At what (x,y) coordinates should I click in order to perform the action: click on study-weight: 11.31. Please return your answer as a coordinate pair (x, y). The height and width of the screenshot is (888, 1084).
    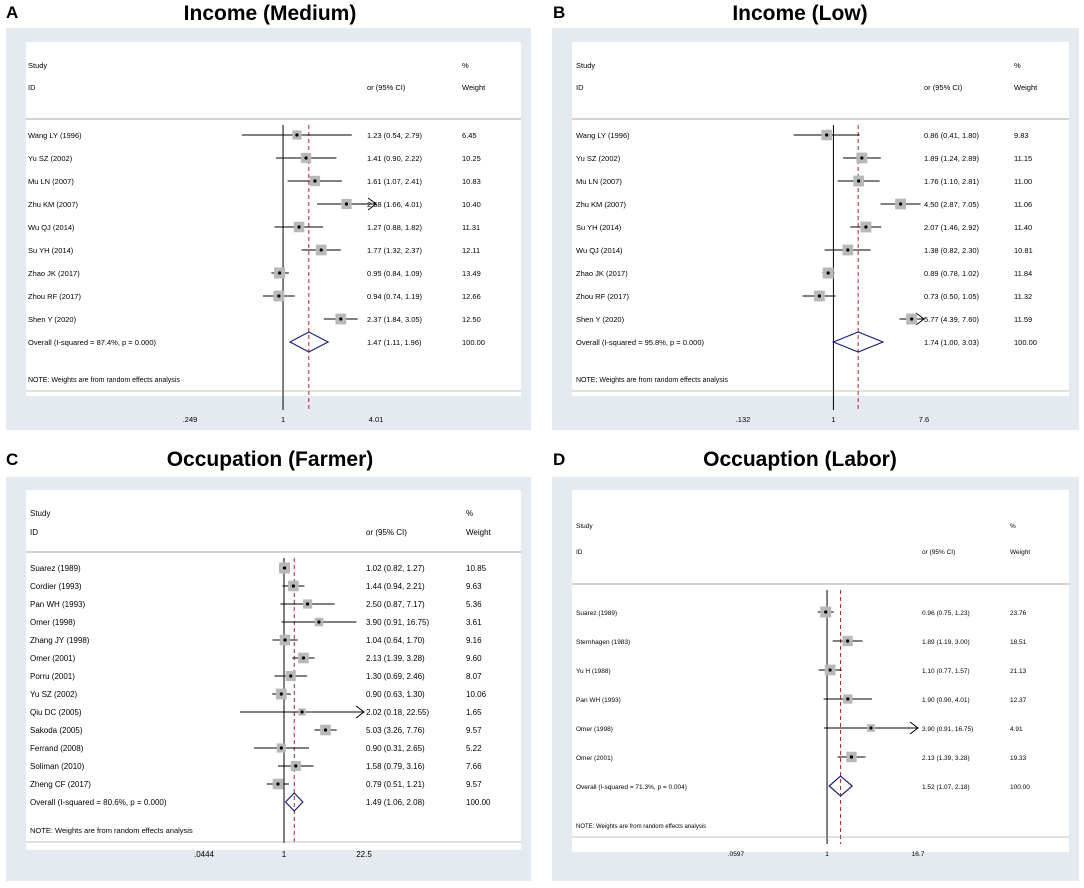
    Looking at the image, I should click on (471, 227).